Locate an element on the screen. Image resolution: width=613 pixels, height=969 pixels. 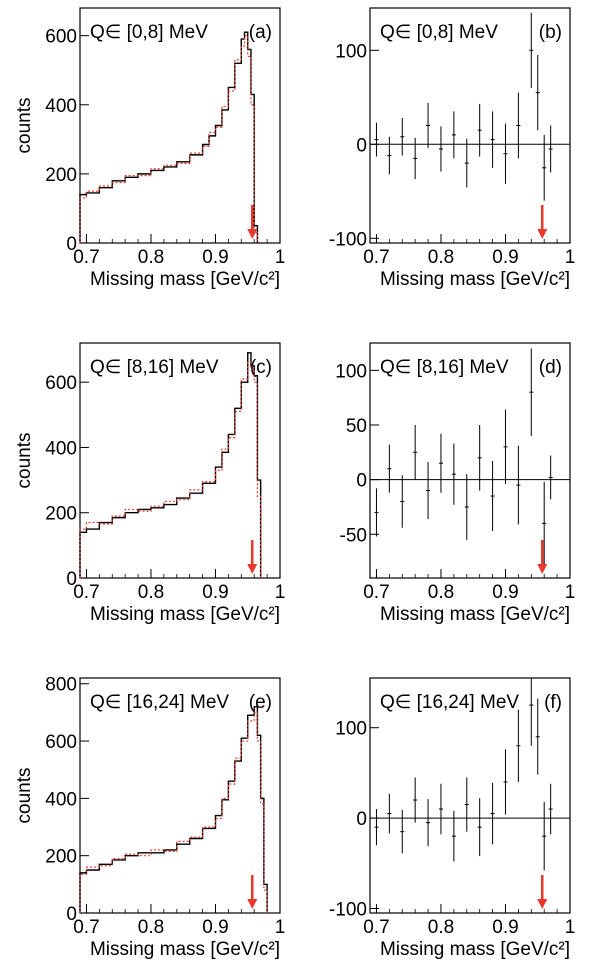
y-tick-label: 50 is located at coordinates (356, 426).